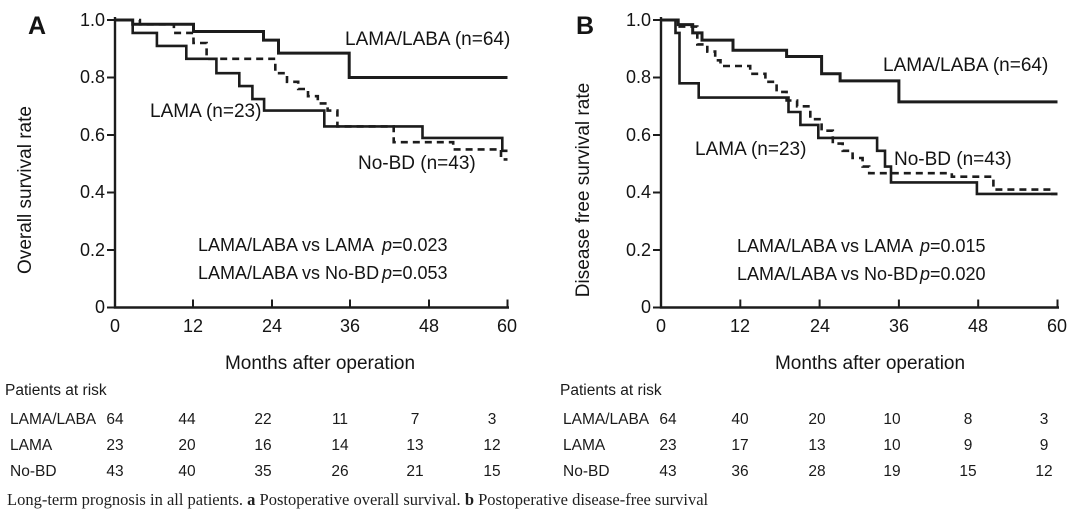  Describe the element at coordinates (37, 26) in the screenshot. I see `panel-a-letter: A` at that location.